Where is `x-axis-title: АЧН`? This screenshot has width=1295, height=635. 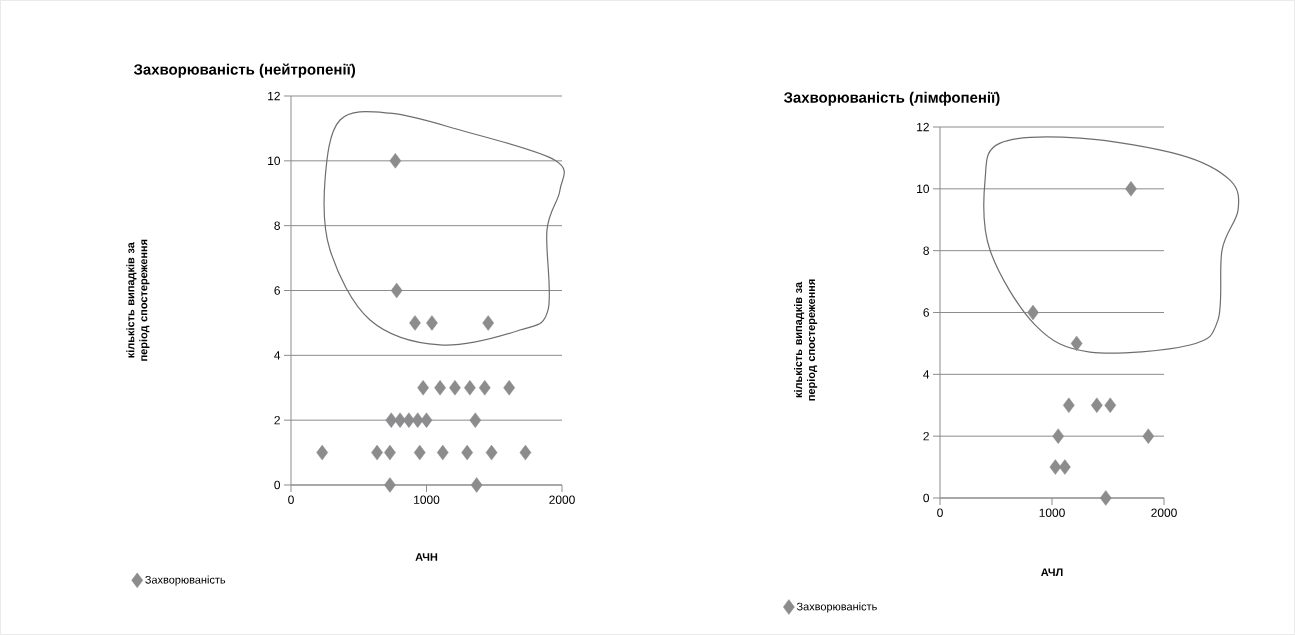
x-axis-title: АЧН is located at coordinates (426, 557).